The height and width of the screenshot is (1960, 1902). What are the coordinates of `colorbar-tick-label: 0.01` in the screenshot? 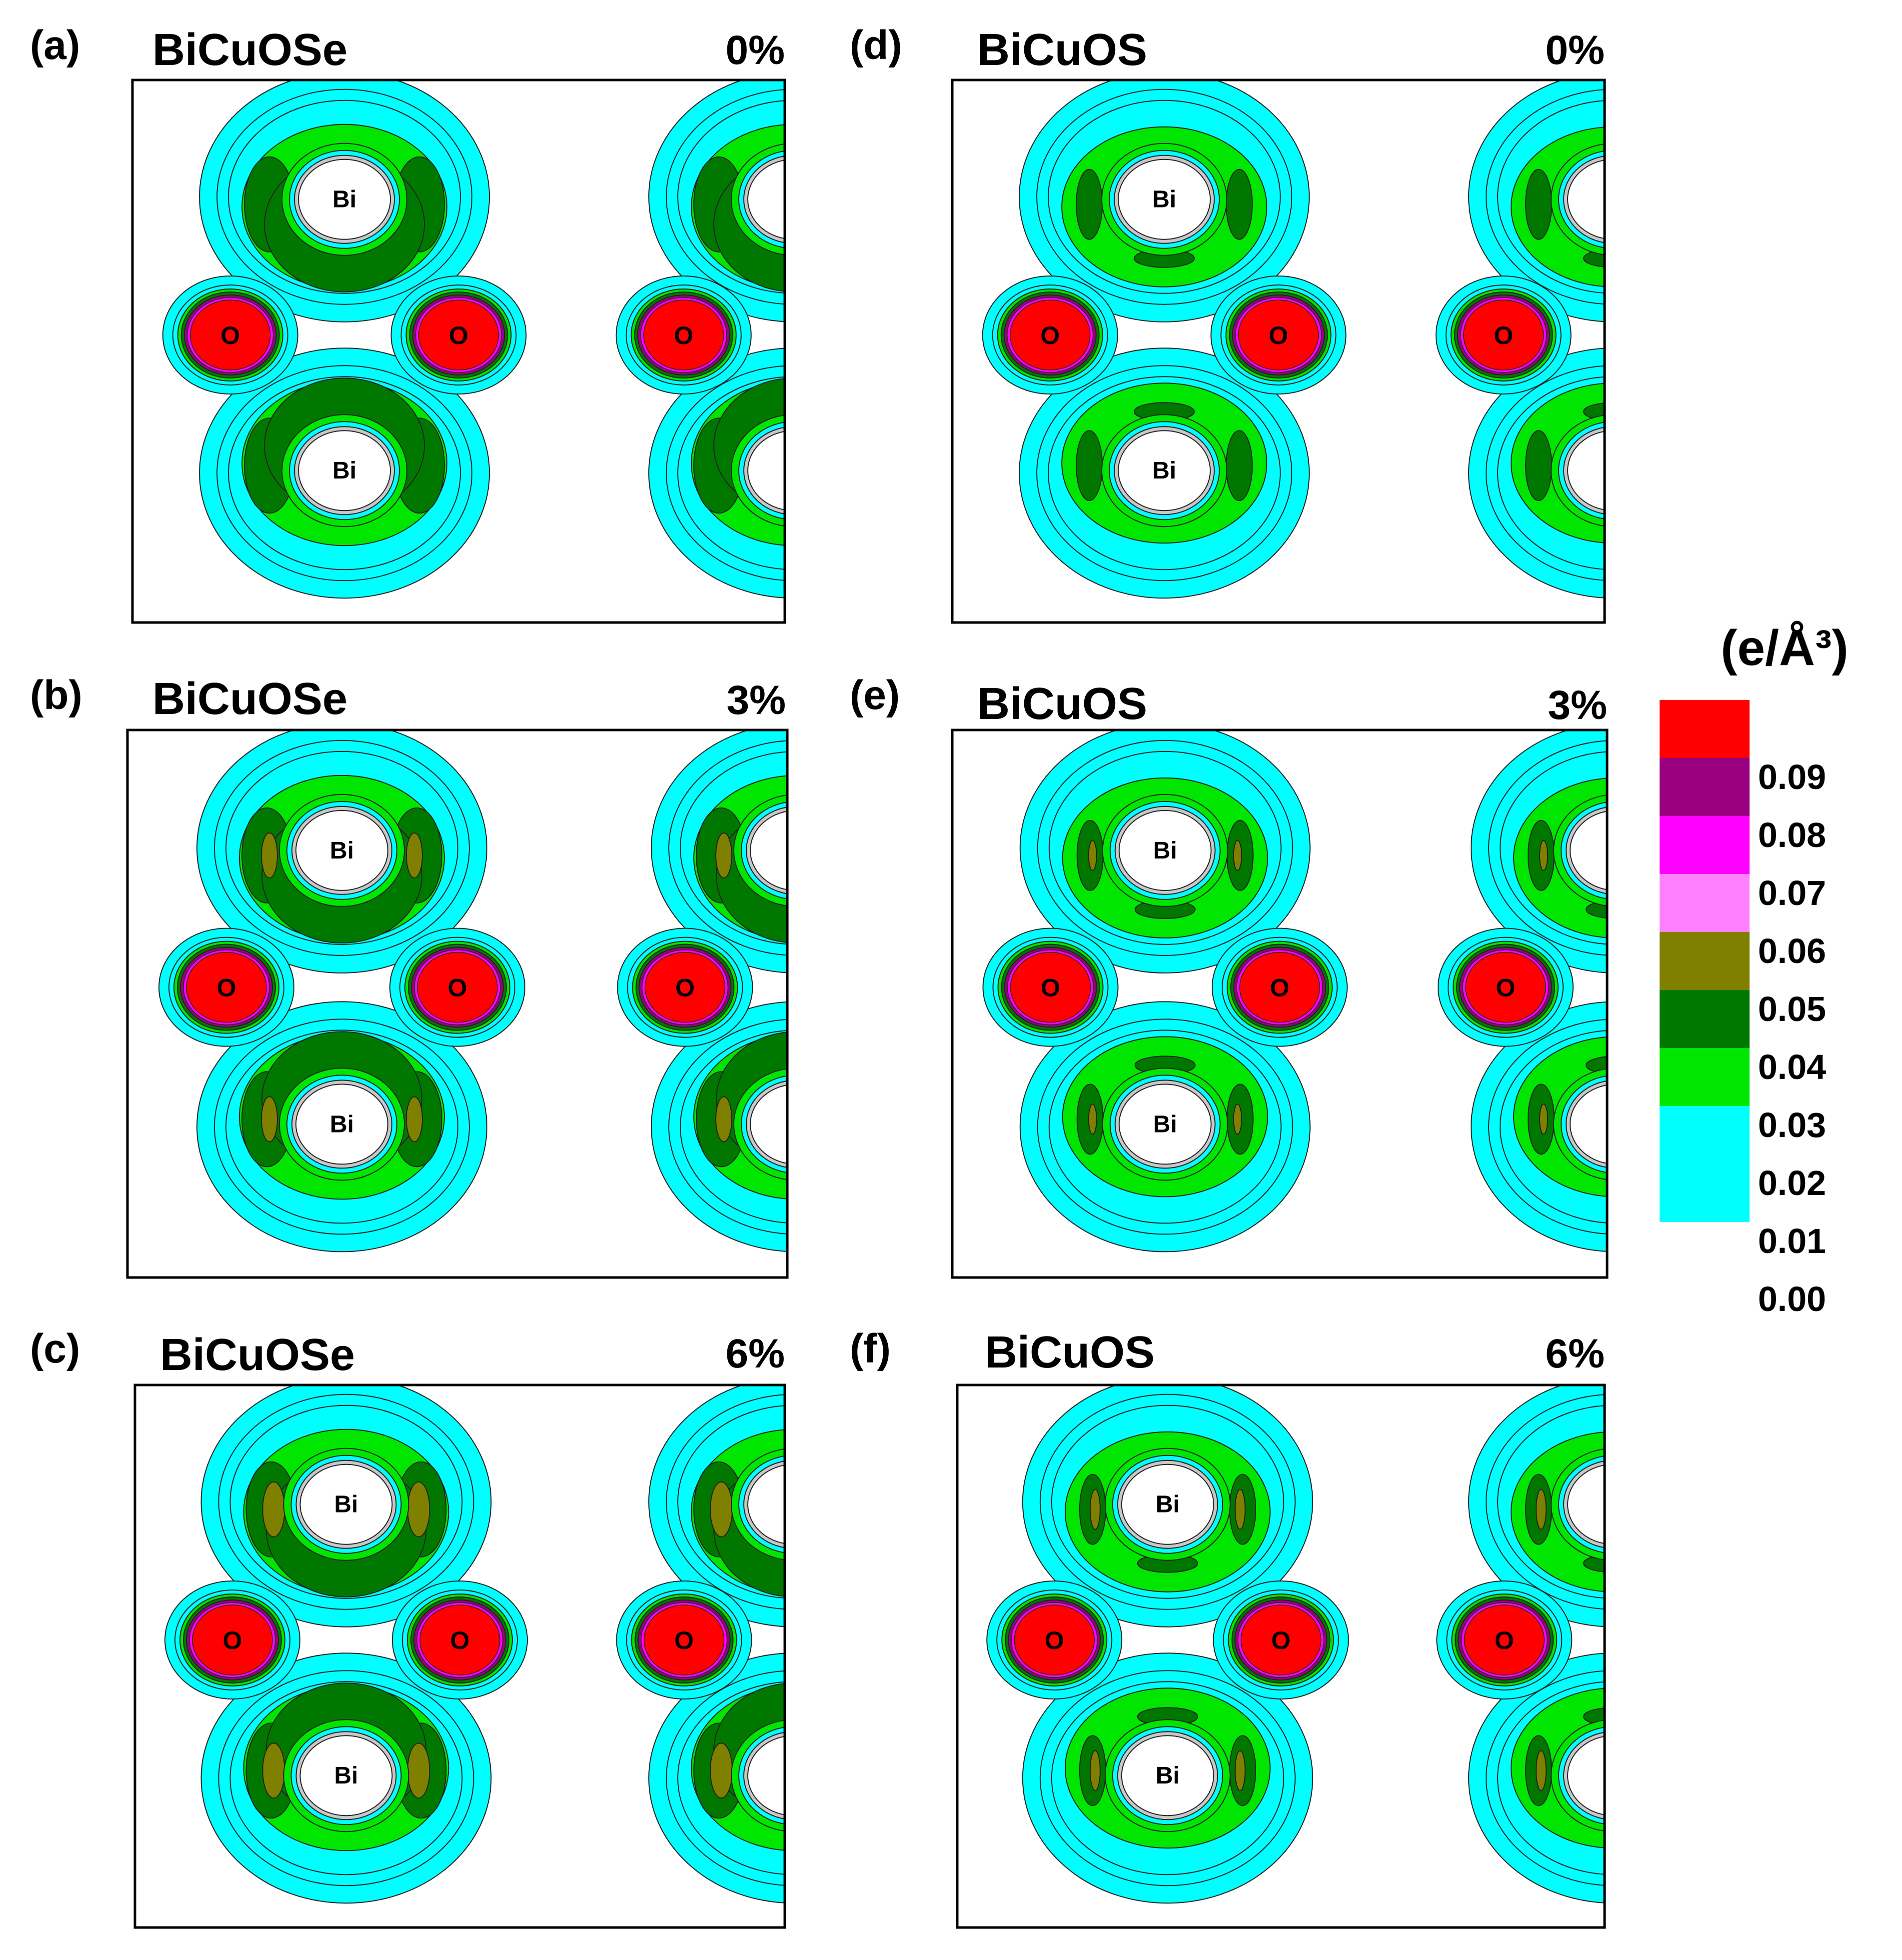 It's located at (1792, 1241).